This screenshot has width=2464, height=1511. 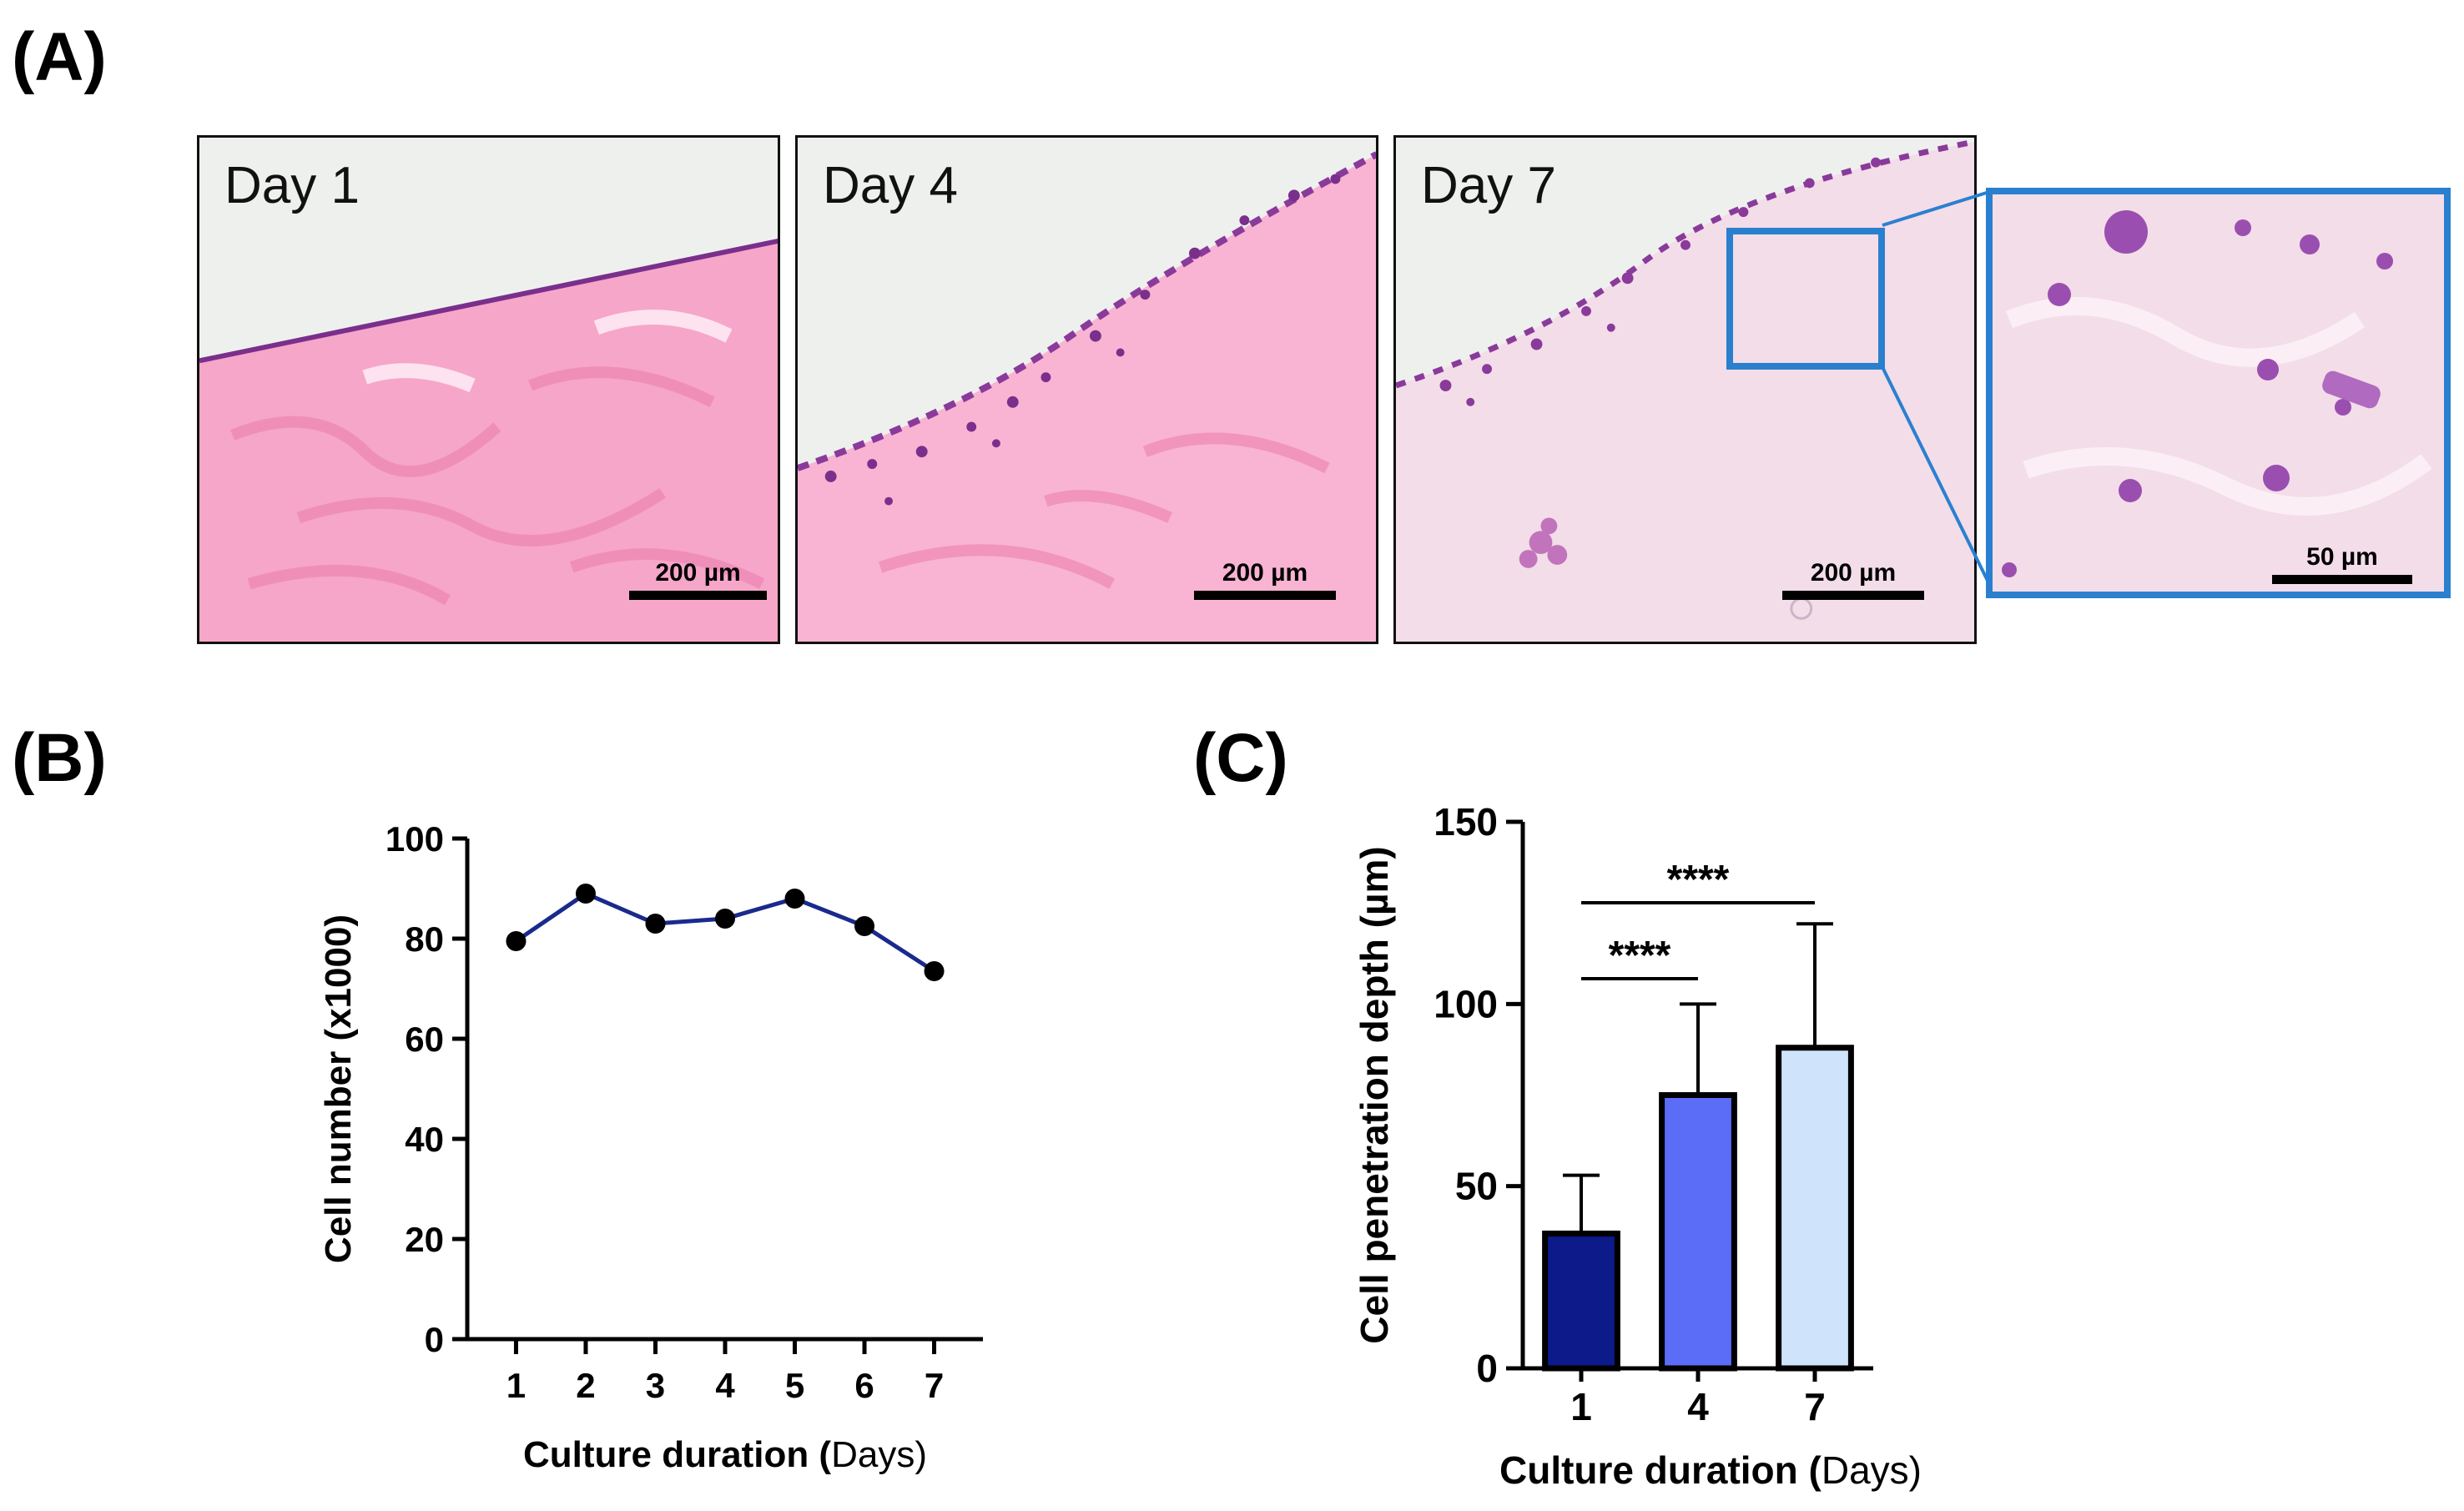 What do you see at coordinates (1466, 822) in the screenshot?
I see `y-tick-label: 150` at bounding box center [1466, 822].